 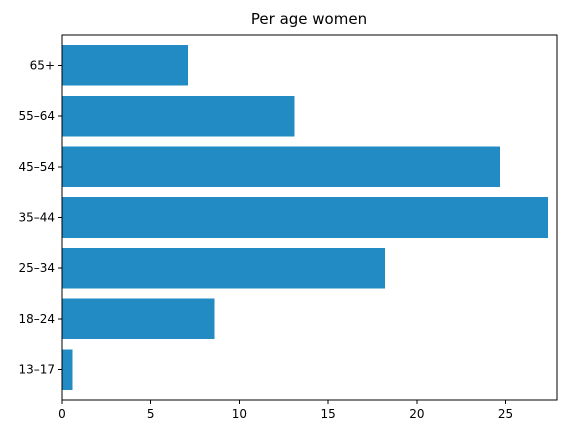 I want to click on y-tick-labels-group: 13–17 18–24 25–34 35–44 45–54 55–64 65+, so click(x=36, y=217).